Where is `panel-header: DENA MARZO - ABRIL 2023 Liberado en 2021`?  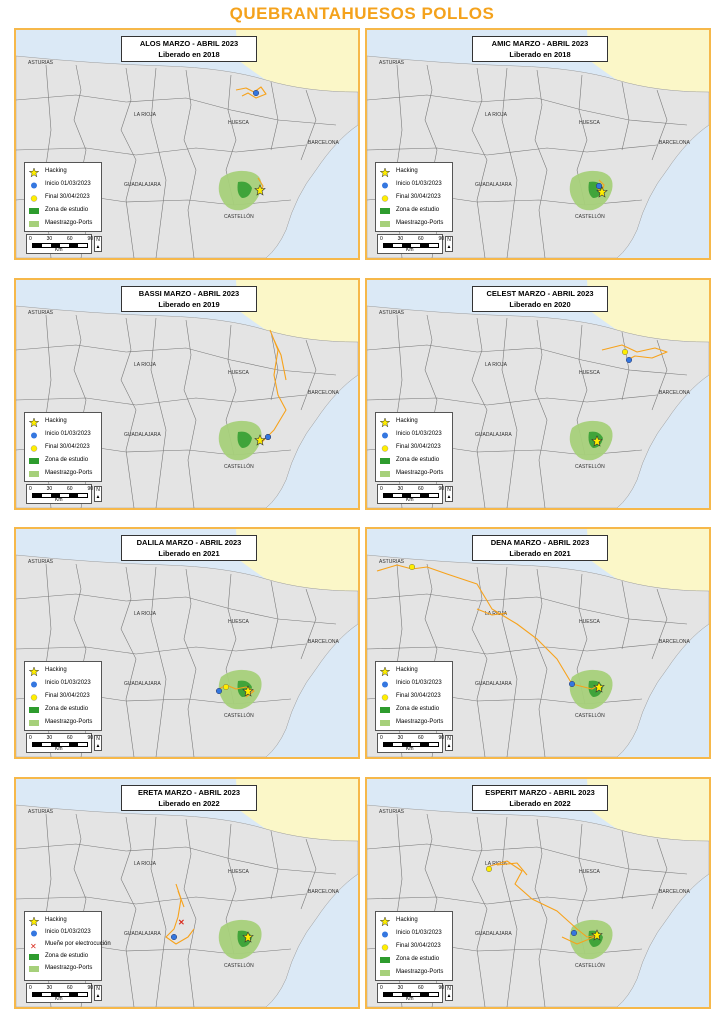
panel-header: DENA MARZO - ABRIL 2023 Liberado en 2021 is located at coordinates (540, 548).